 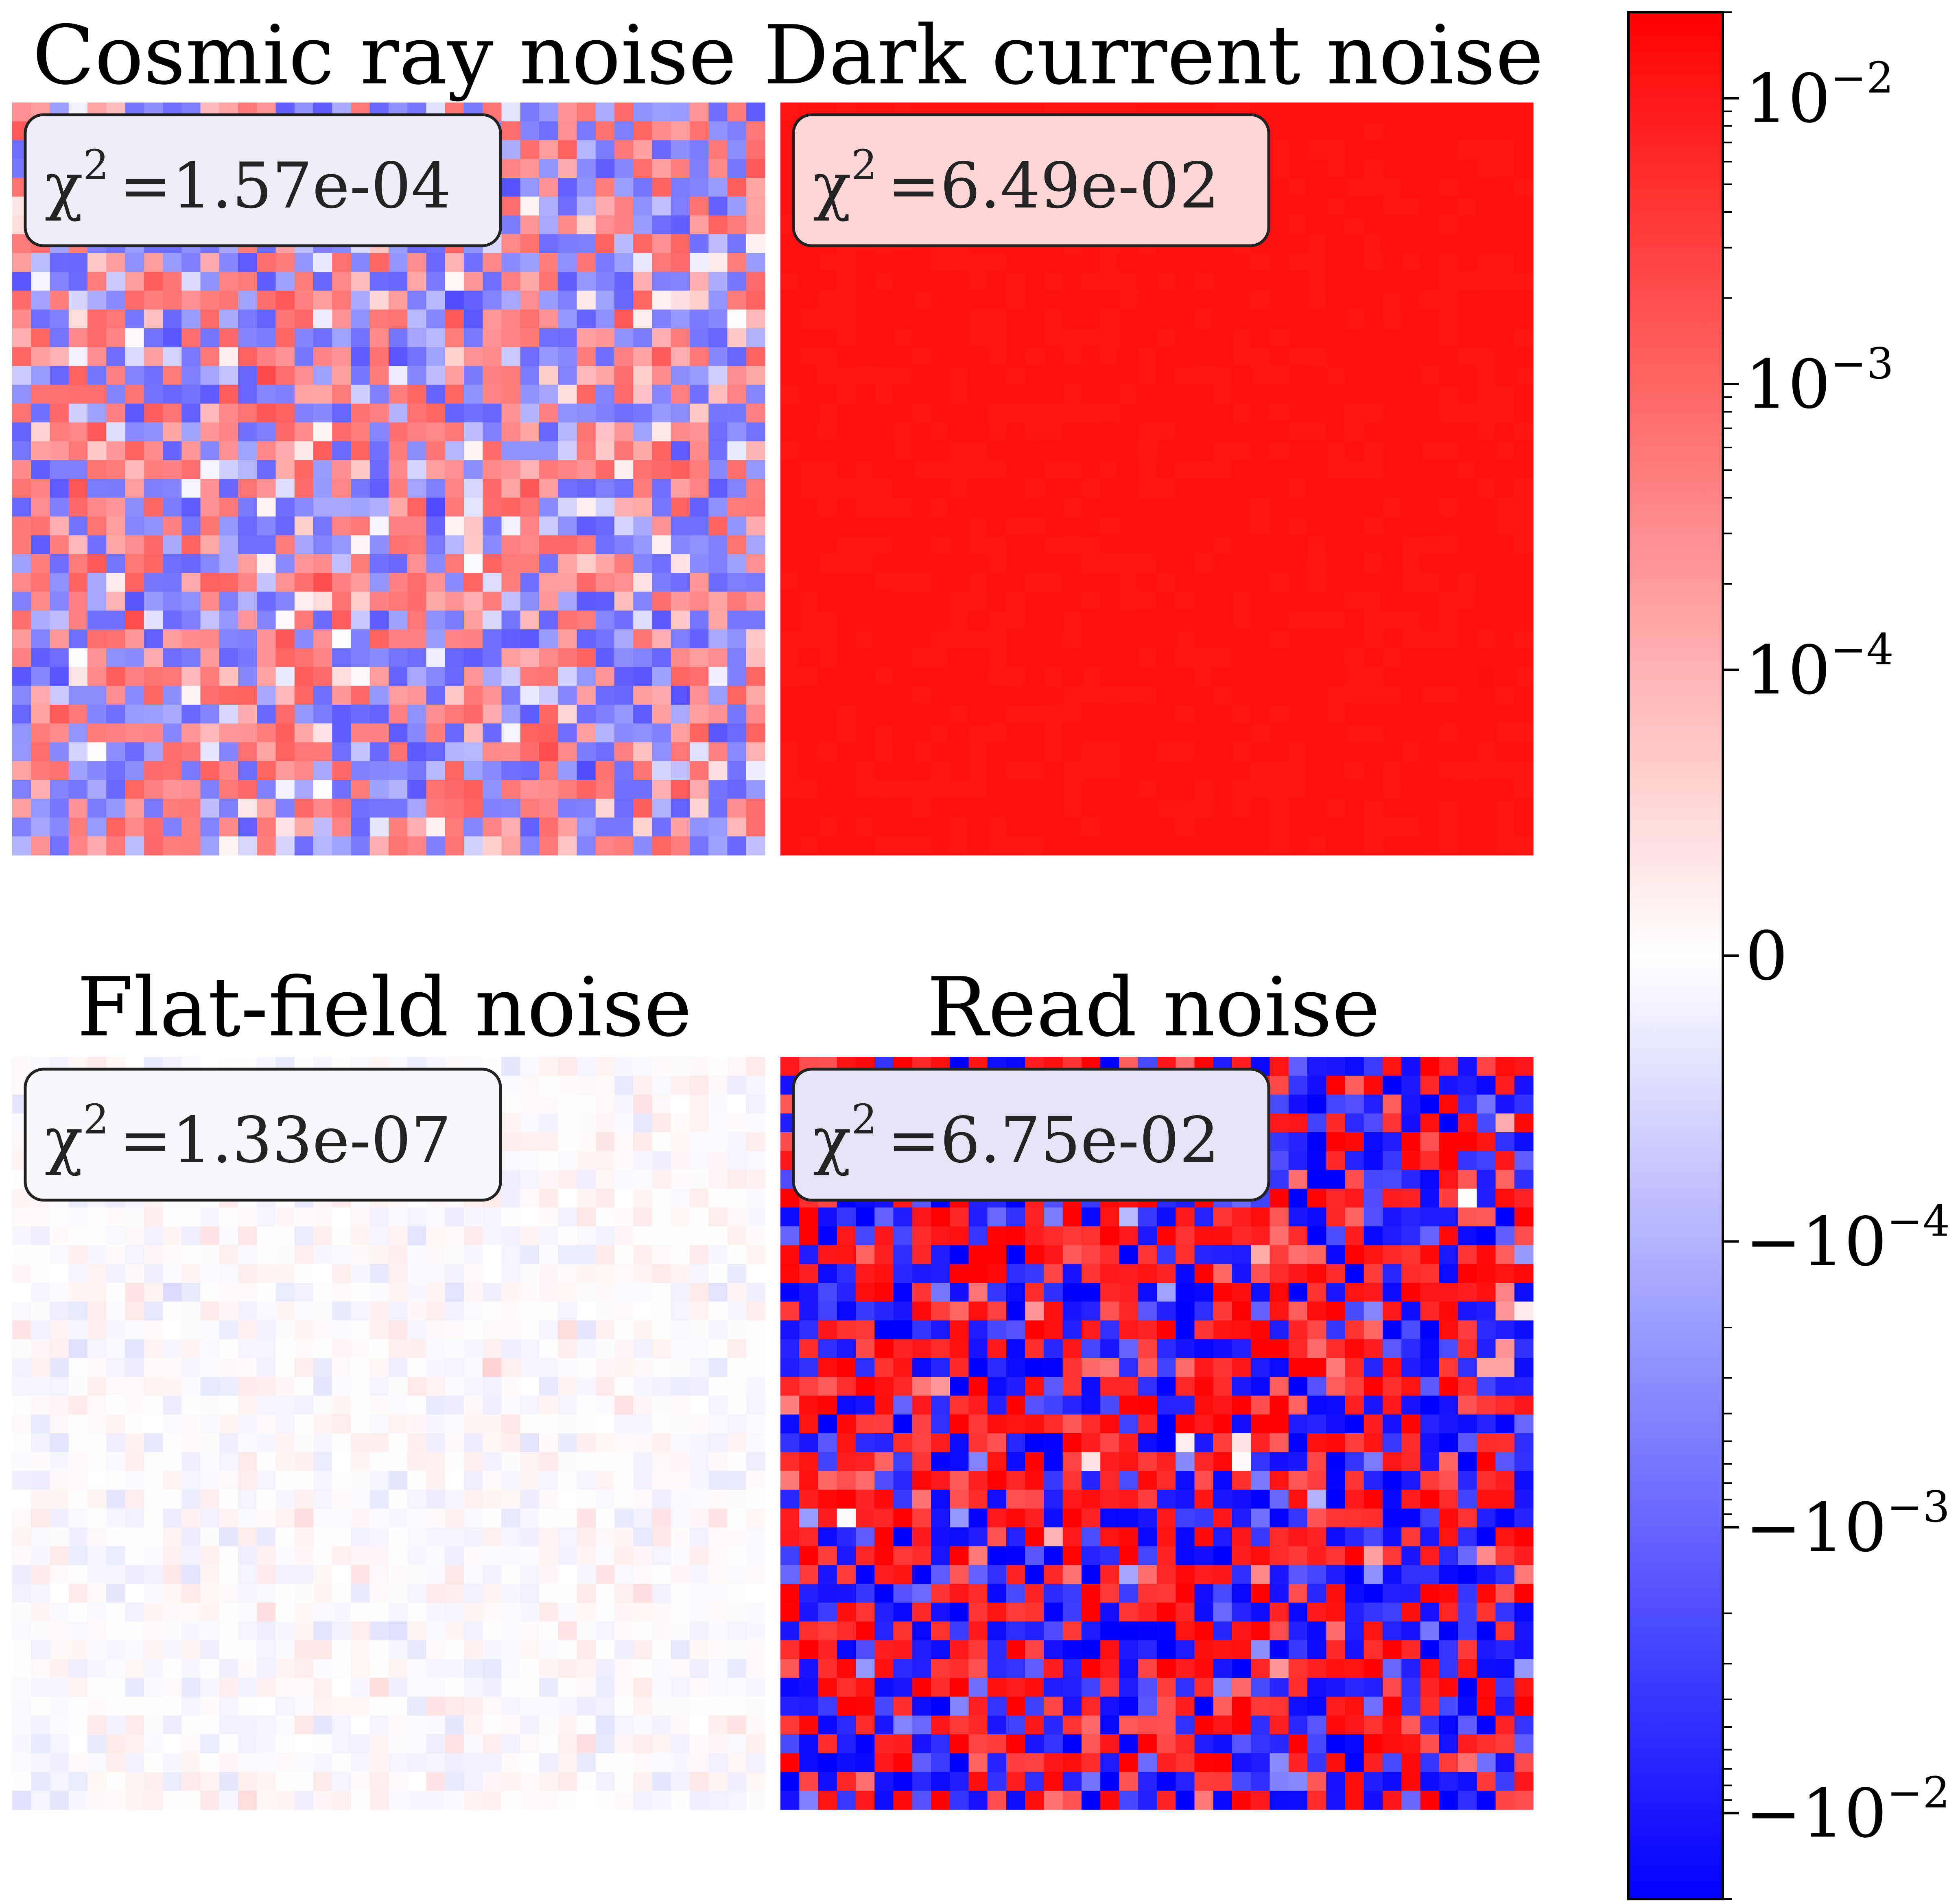 I want to click on chi-squared-label: χ2 =1.33e-07, so click(x=248, y=1136).